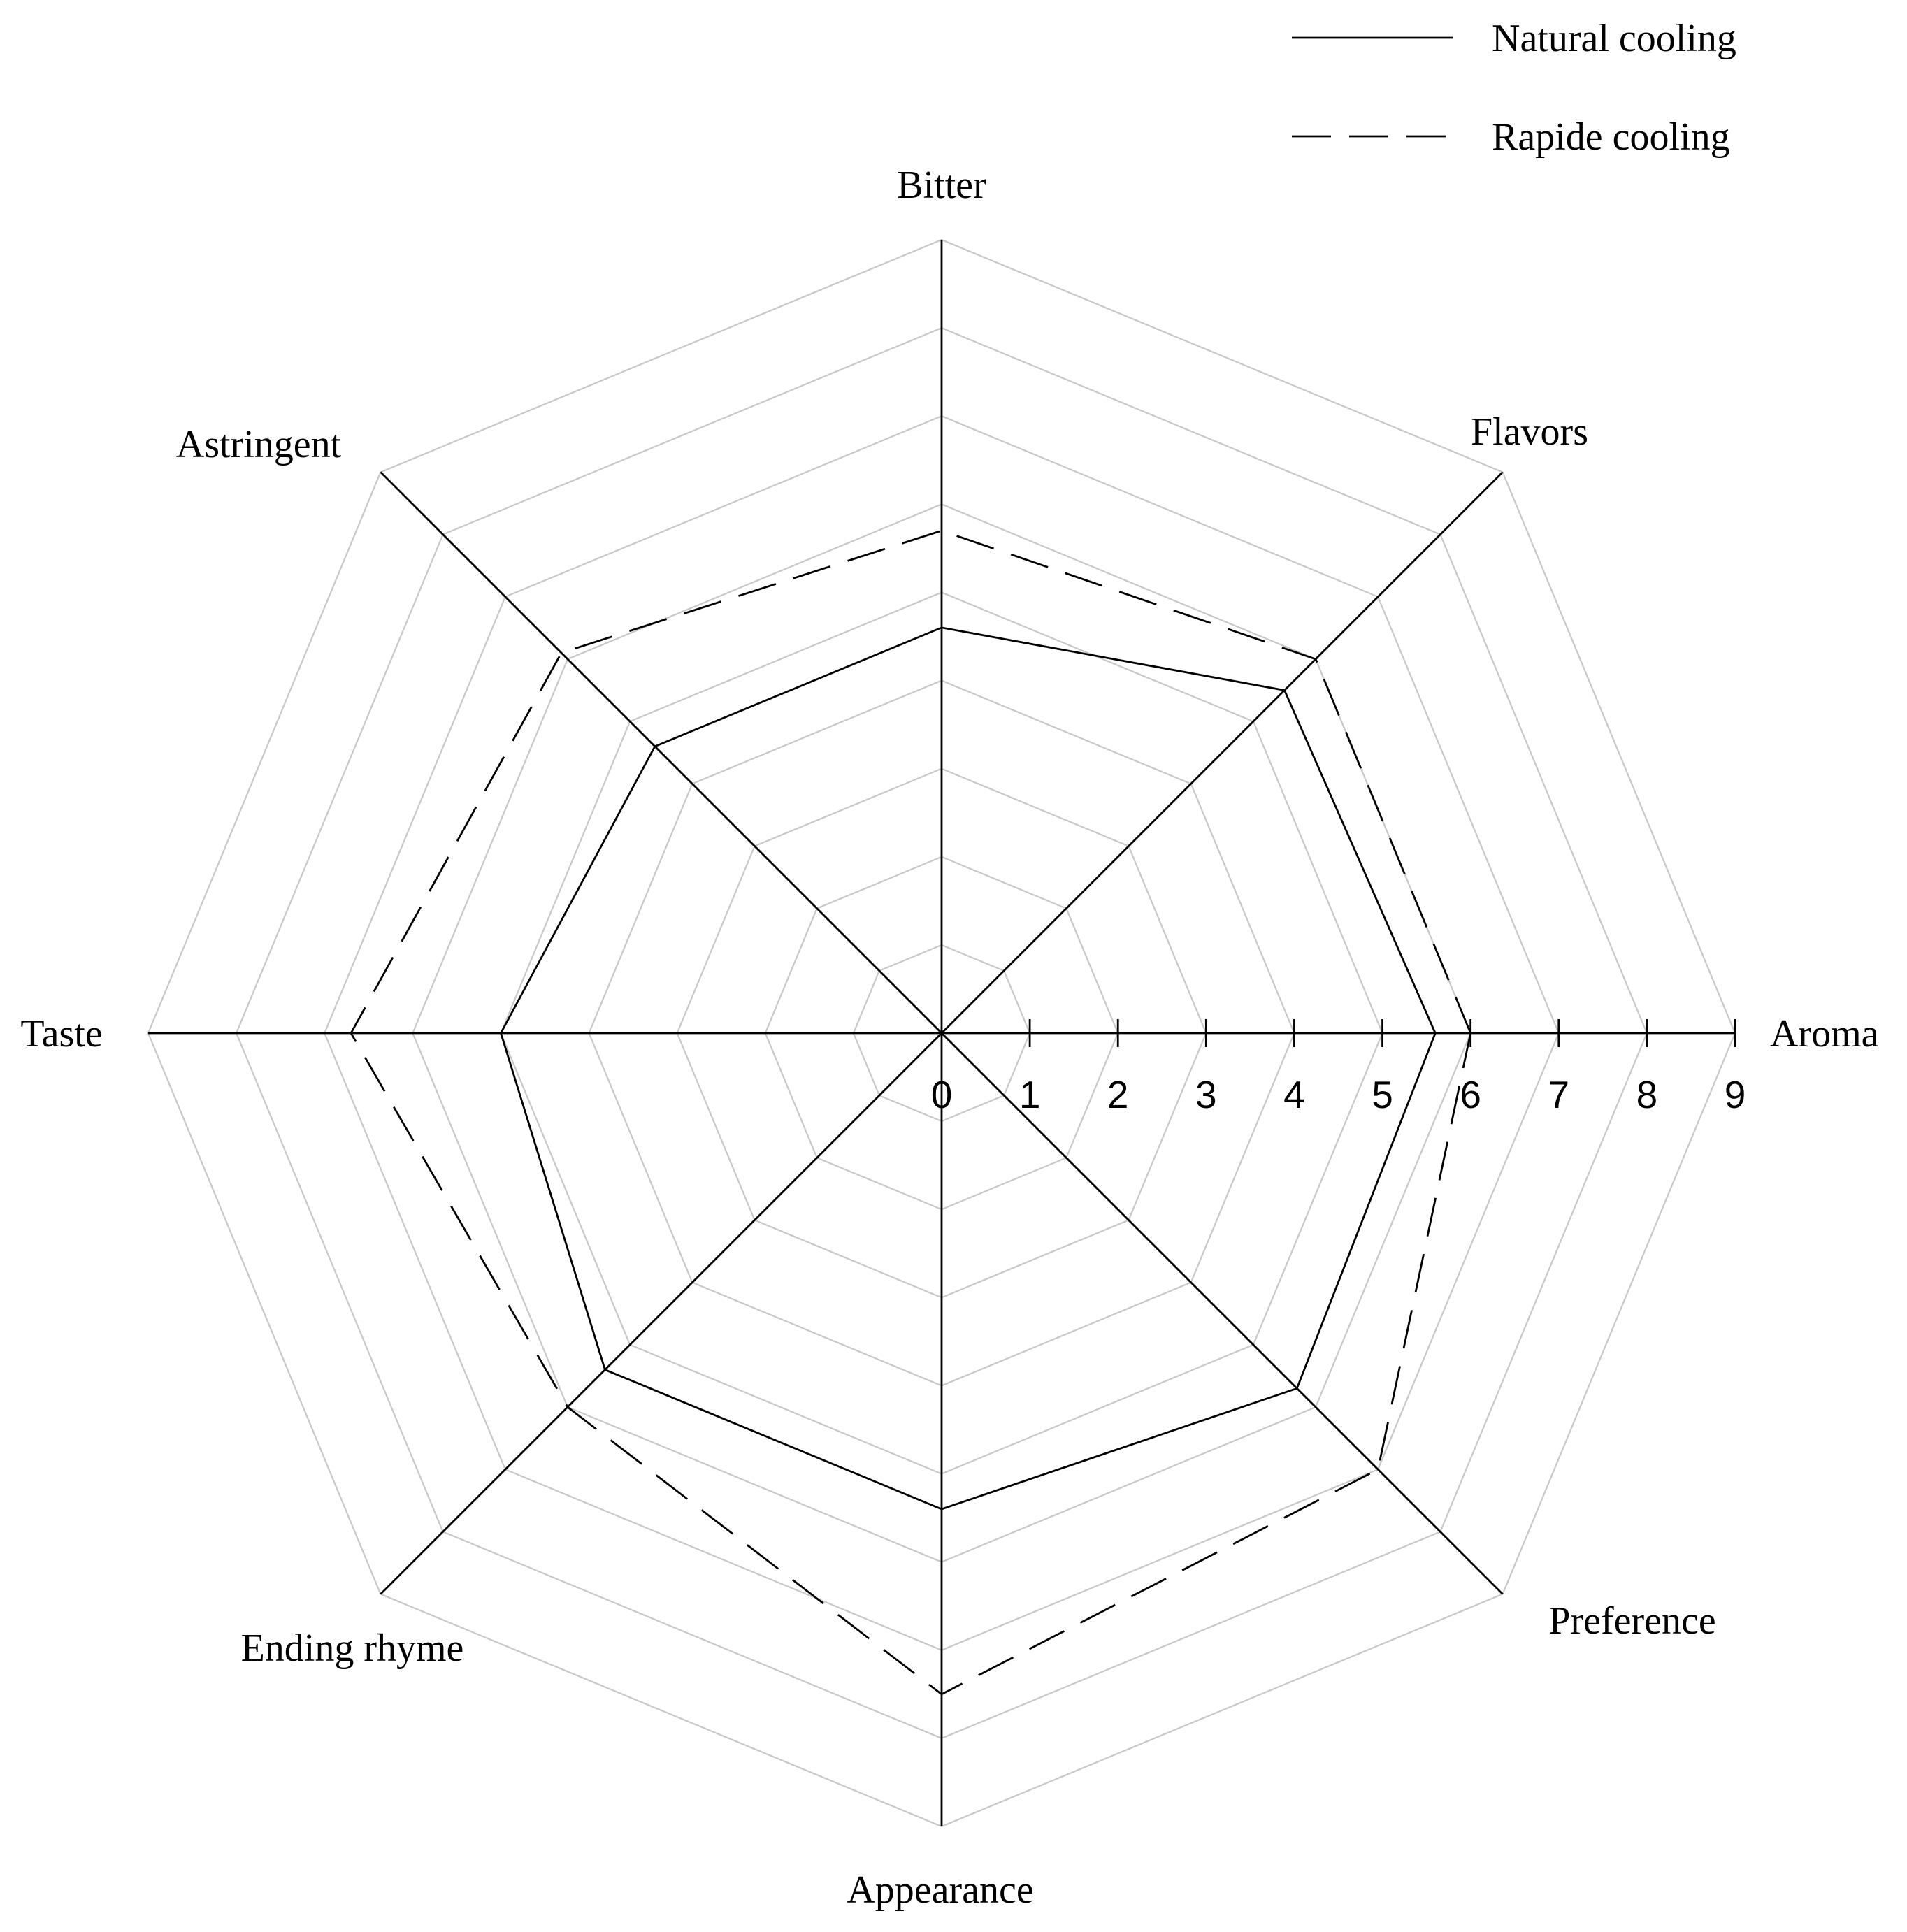 This screenshot has width=1907, height=1932. Describe the element at coordinates (940, 1890) in the screenshot. I see `axis-label-appearance: Appearance` at that location.